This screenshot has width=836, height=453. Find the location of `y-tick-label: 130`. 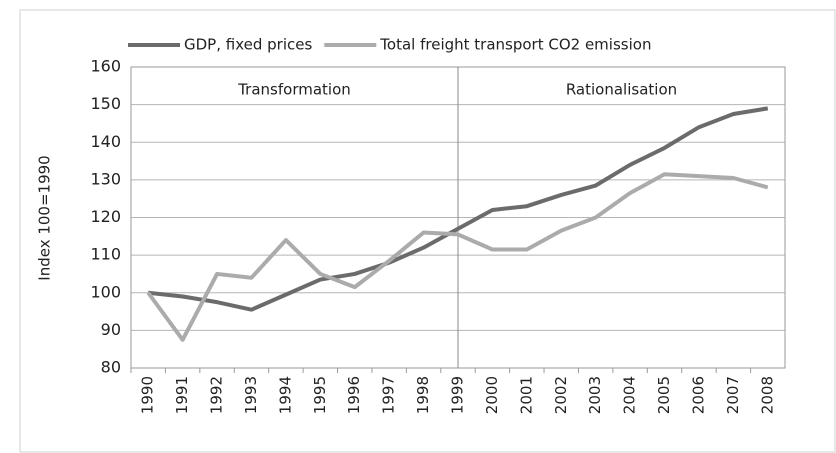

y-tick-label: 130 is located at coordinates (105, 178).